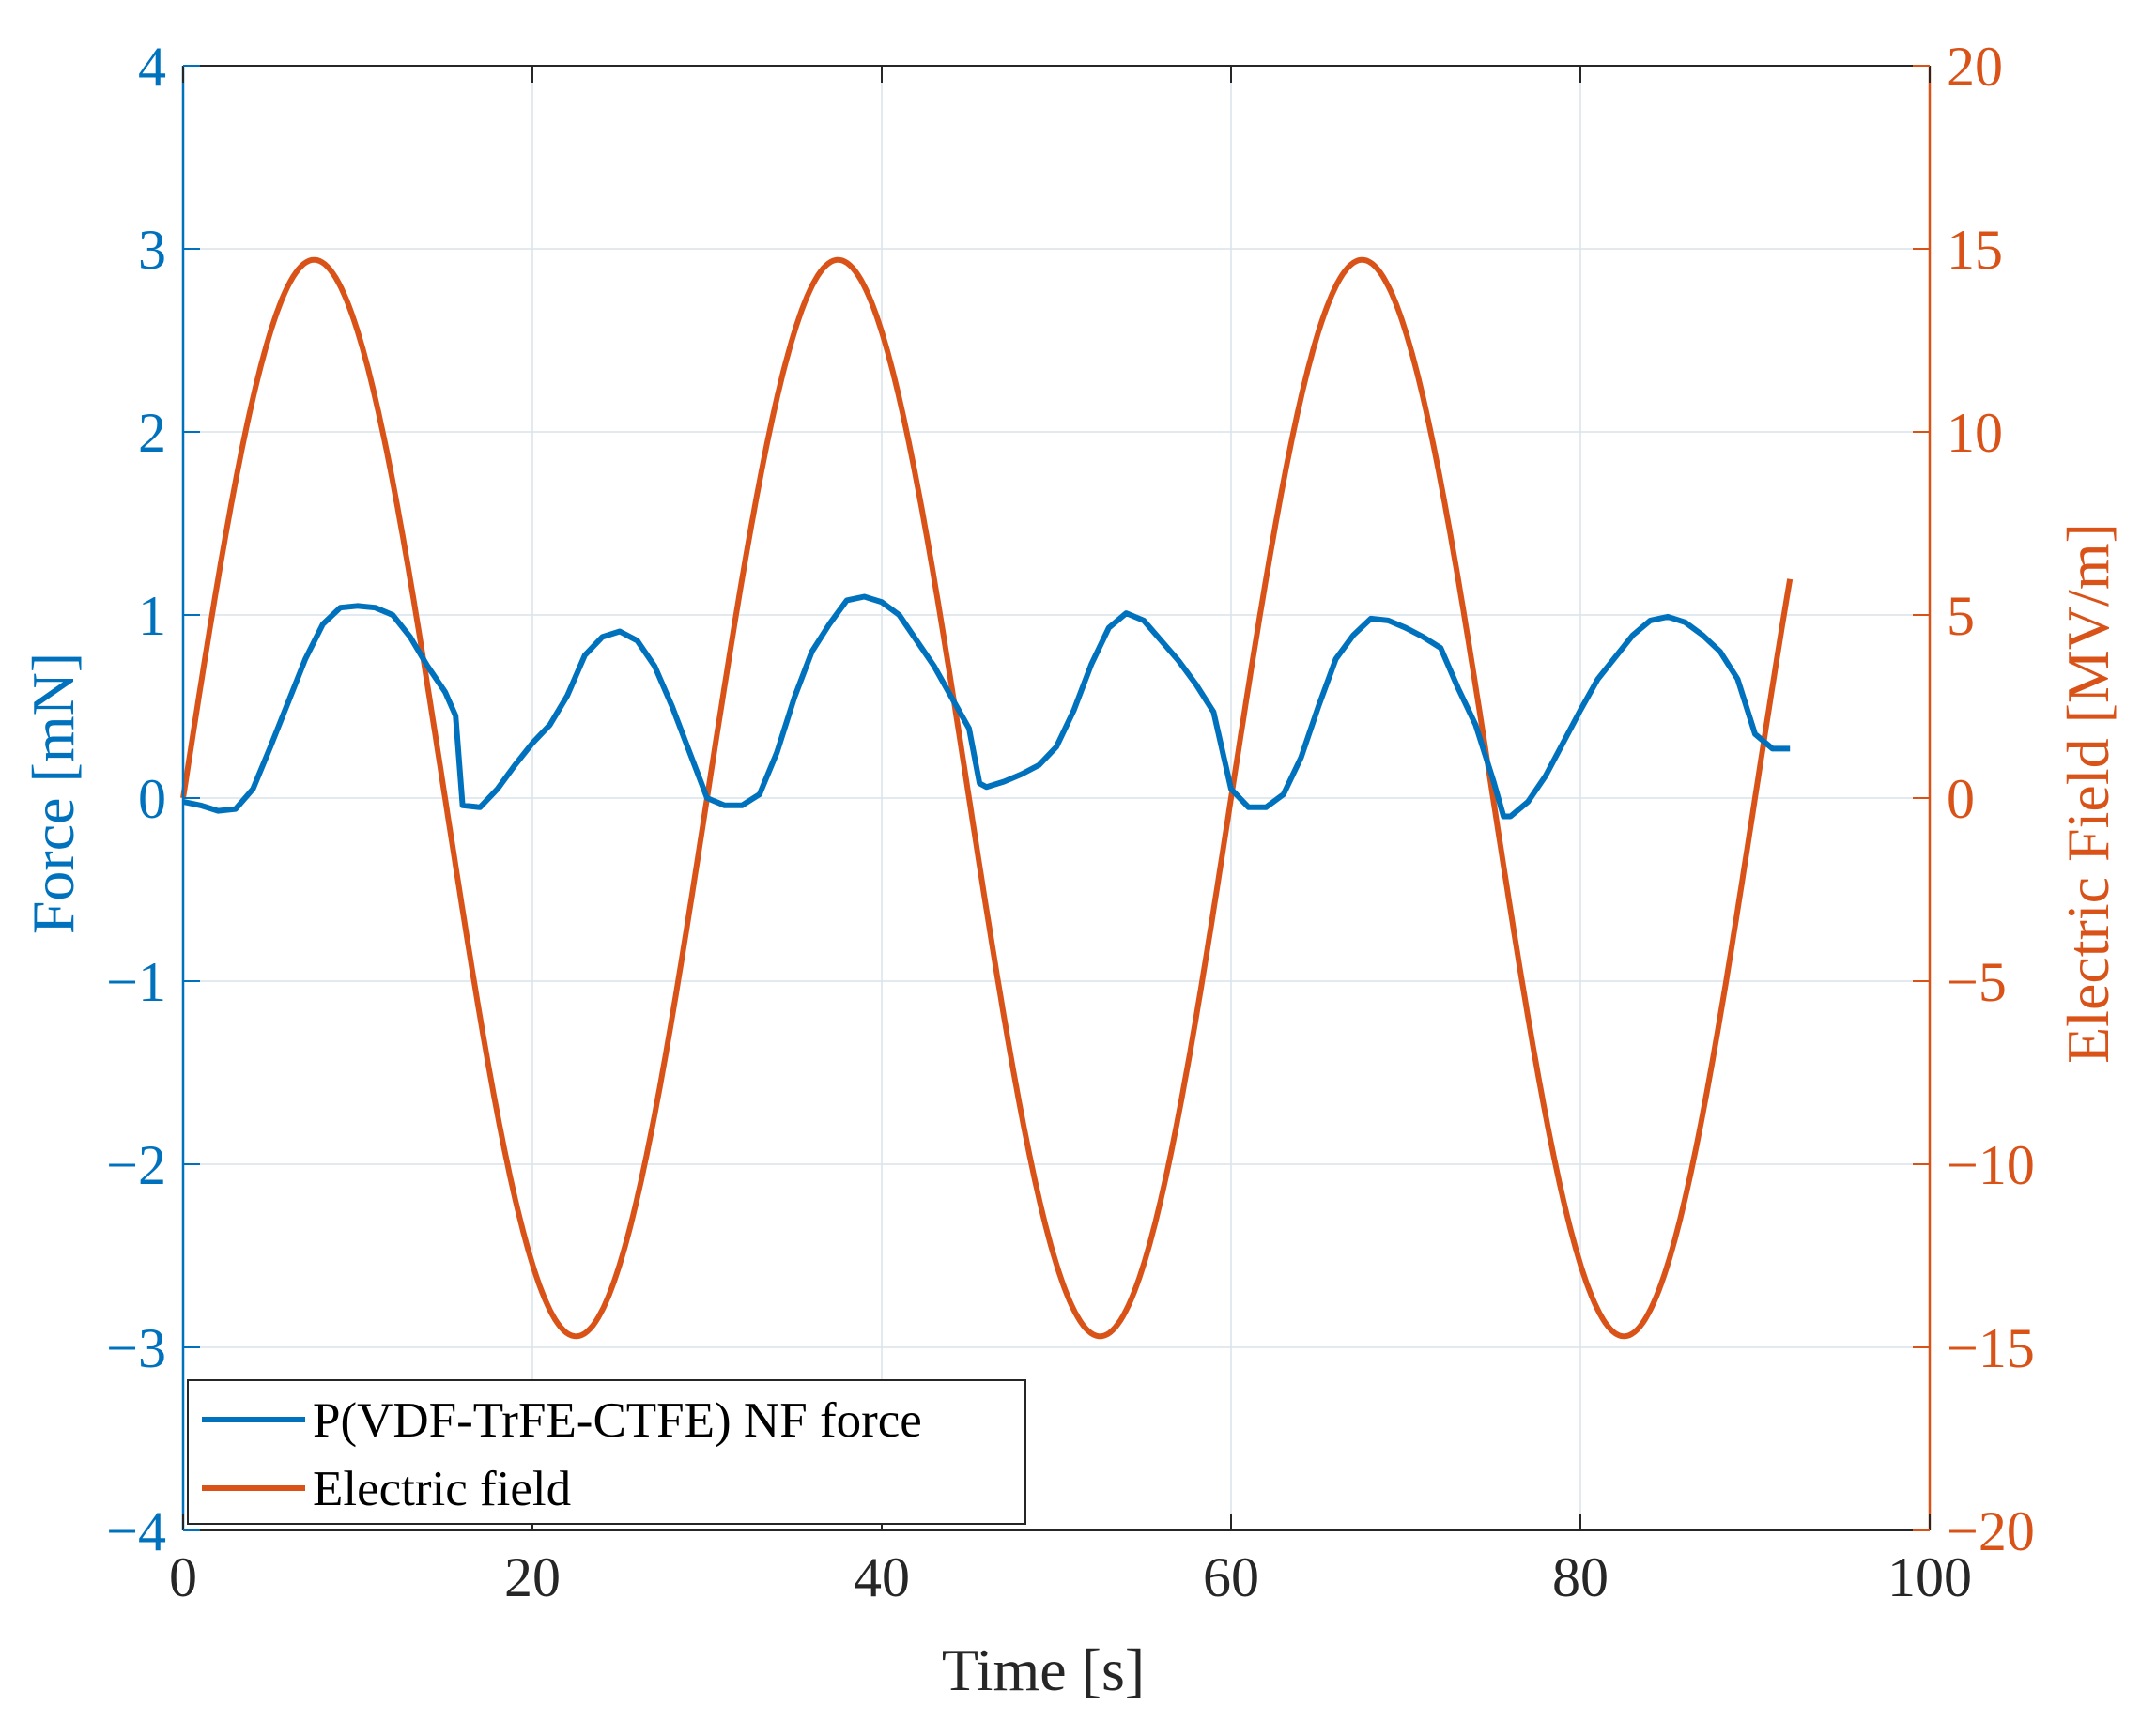 The image size is (2156, 1721). Describe the element at coordinates (1977, 982) in the screenshot. I see `y-right-tick-label: −5` at that location.